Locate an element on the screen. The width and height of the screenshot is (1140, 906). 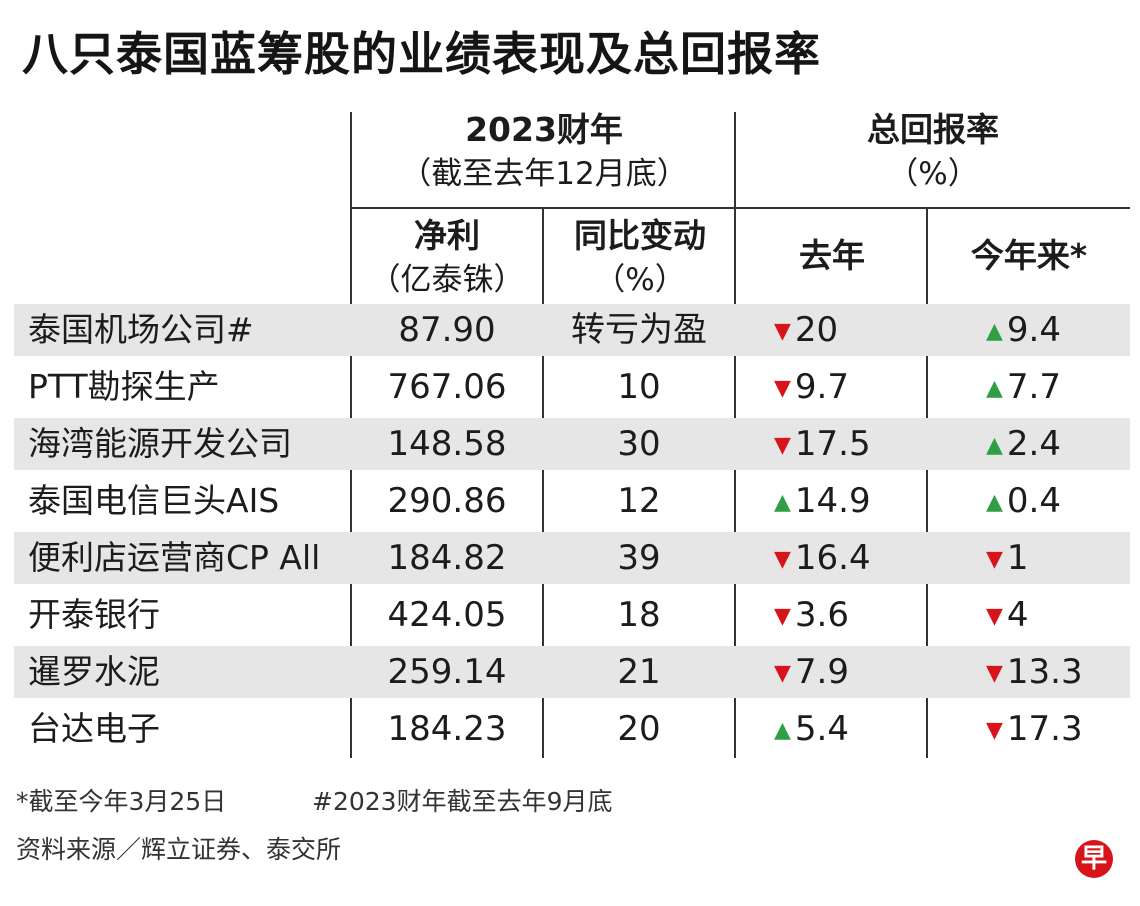
header-divider is located at coordinates (741, 208).